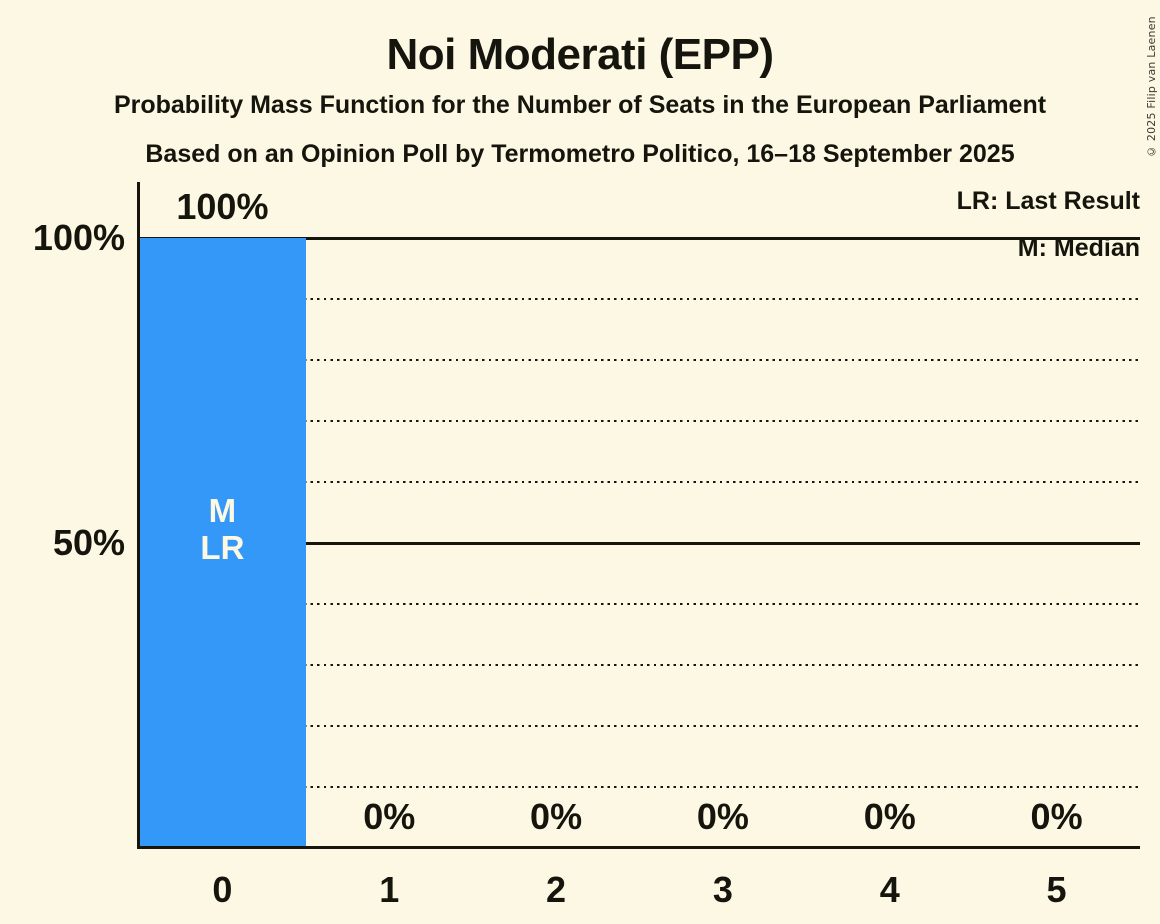 The width and height of the screenshot is (1160, 924). Describe the element at coordinates (722, 816) in the screenshot. I see `bar-value-label-seats-3: 0%` at that location.